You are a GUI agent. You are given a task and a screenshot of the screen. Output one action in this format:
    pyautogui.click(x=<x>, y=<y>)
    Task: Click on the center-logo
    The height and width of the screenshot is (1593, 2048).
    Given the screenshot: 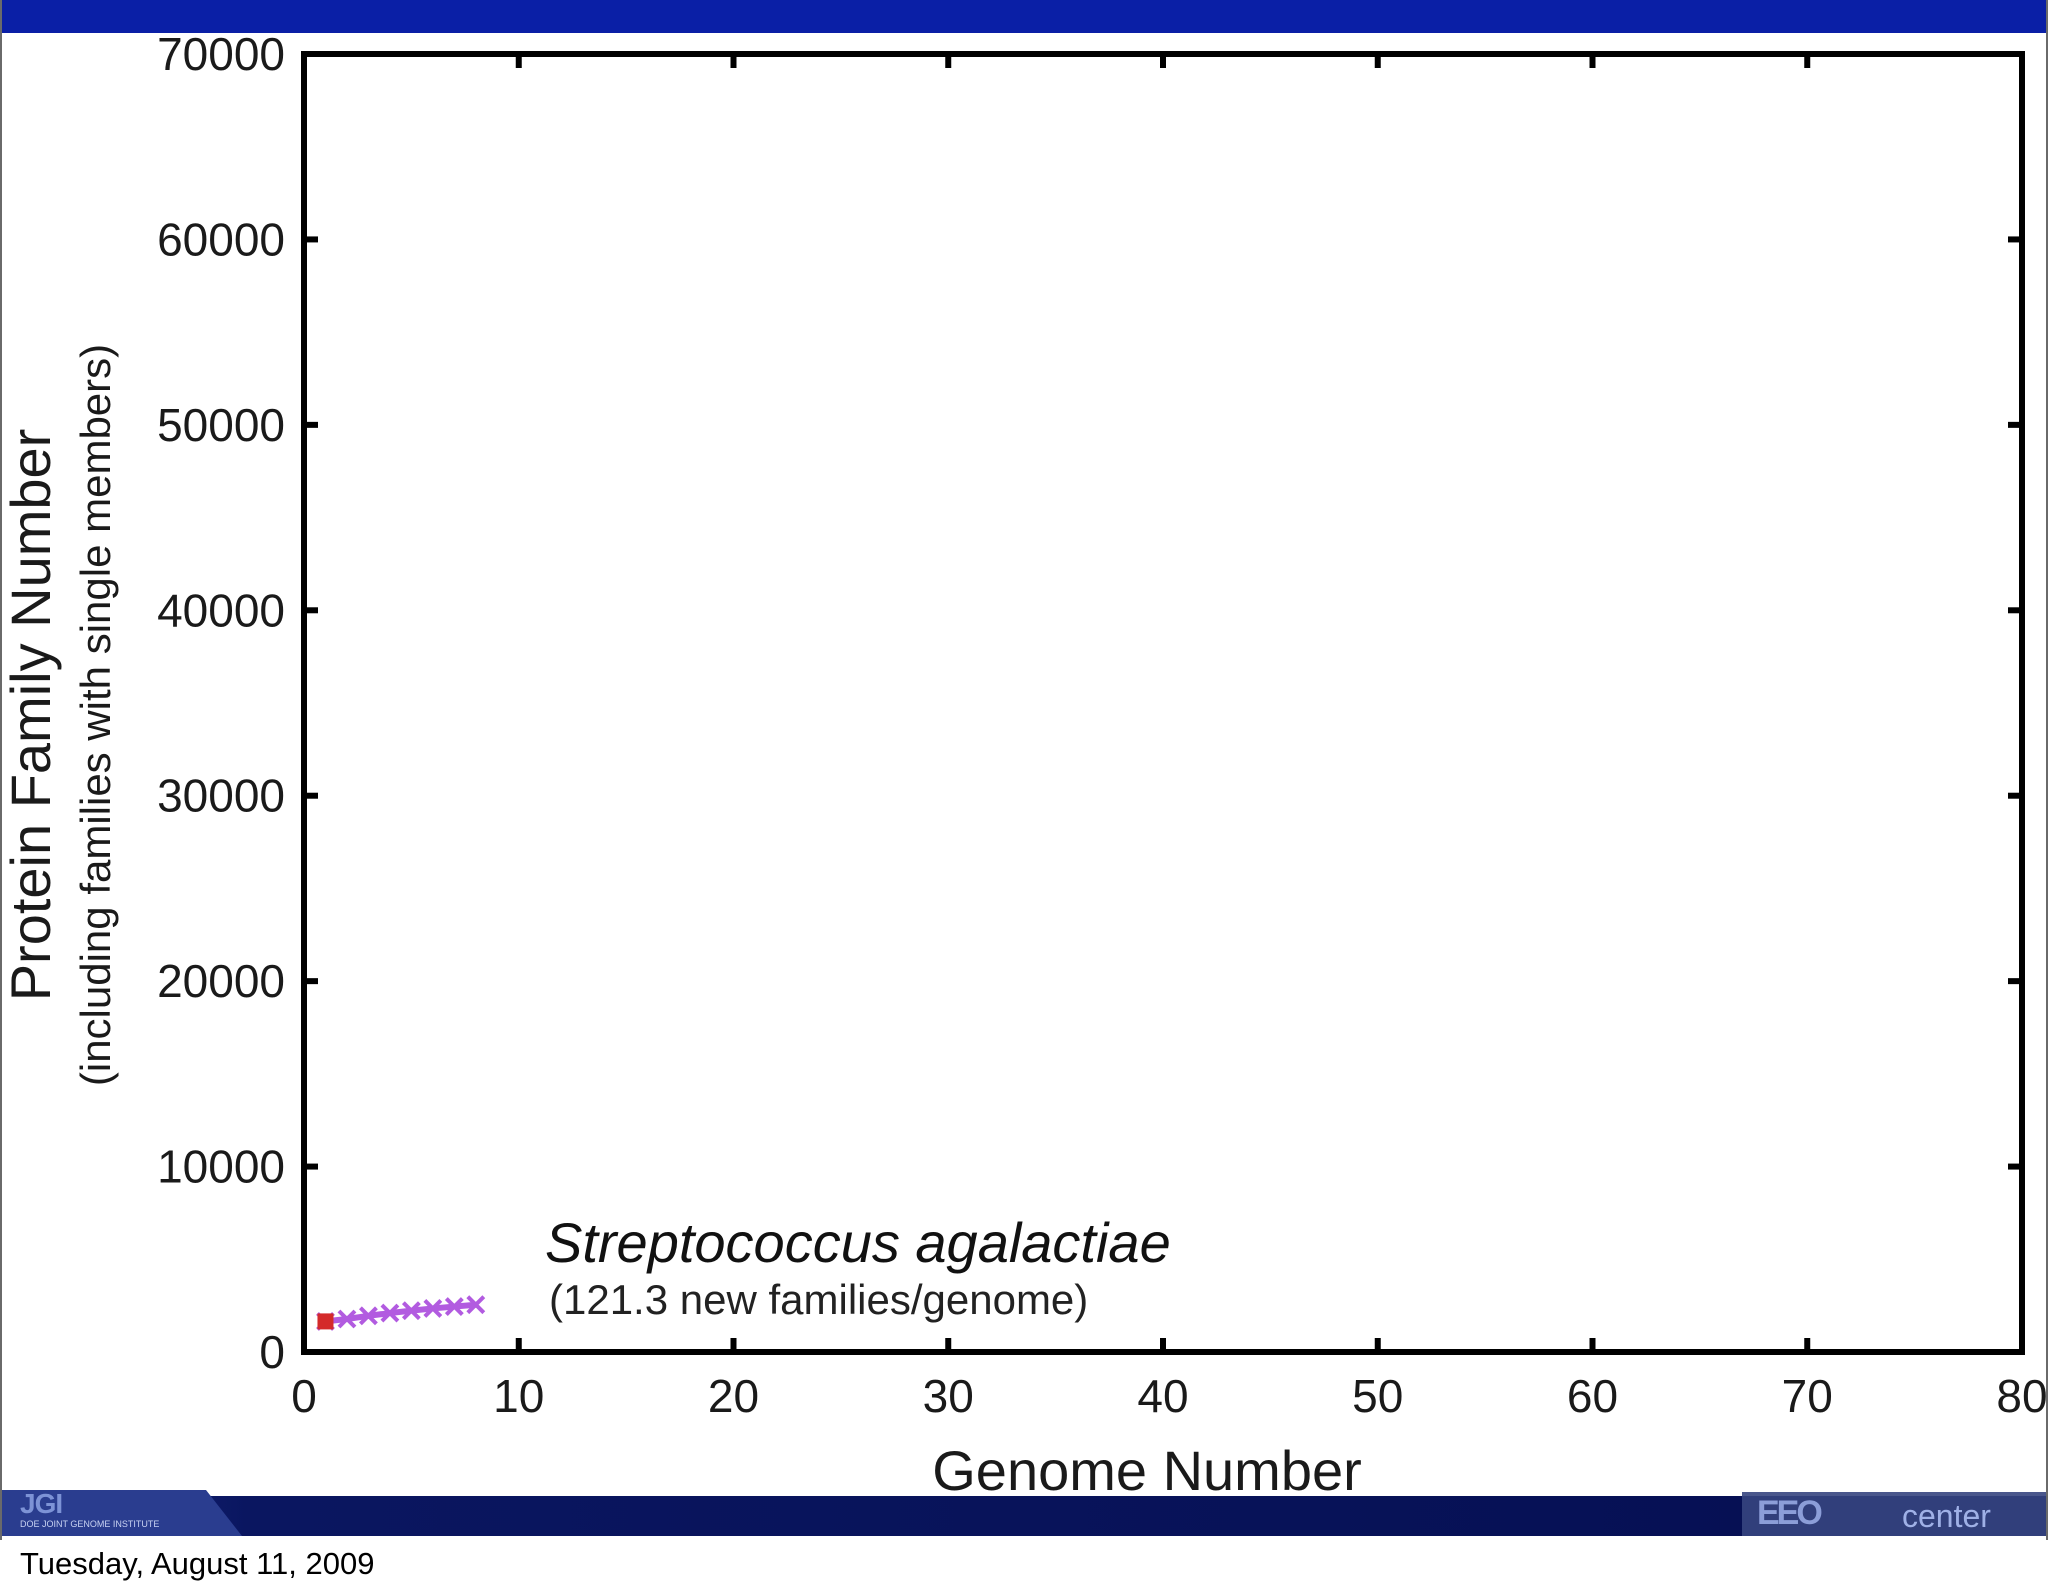 What is the action you would take?
    pyautogui.click(x=1894, y=1514)
    